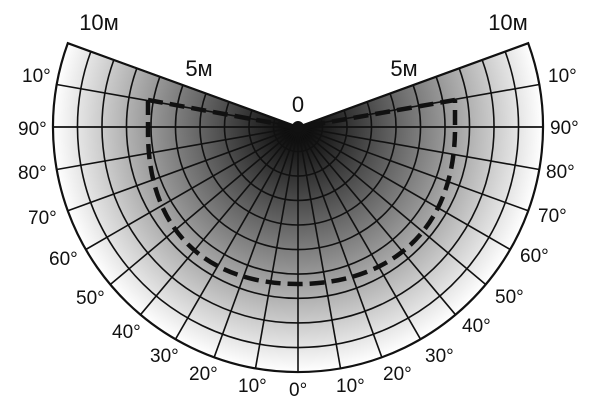  What do you see at coordinates (32, 129) in the screenshot?
I see `angle-label-left: 90°` at bounding box center [32, 129].